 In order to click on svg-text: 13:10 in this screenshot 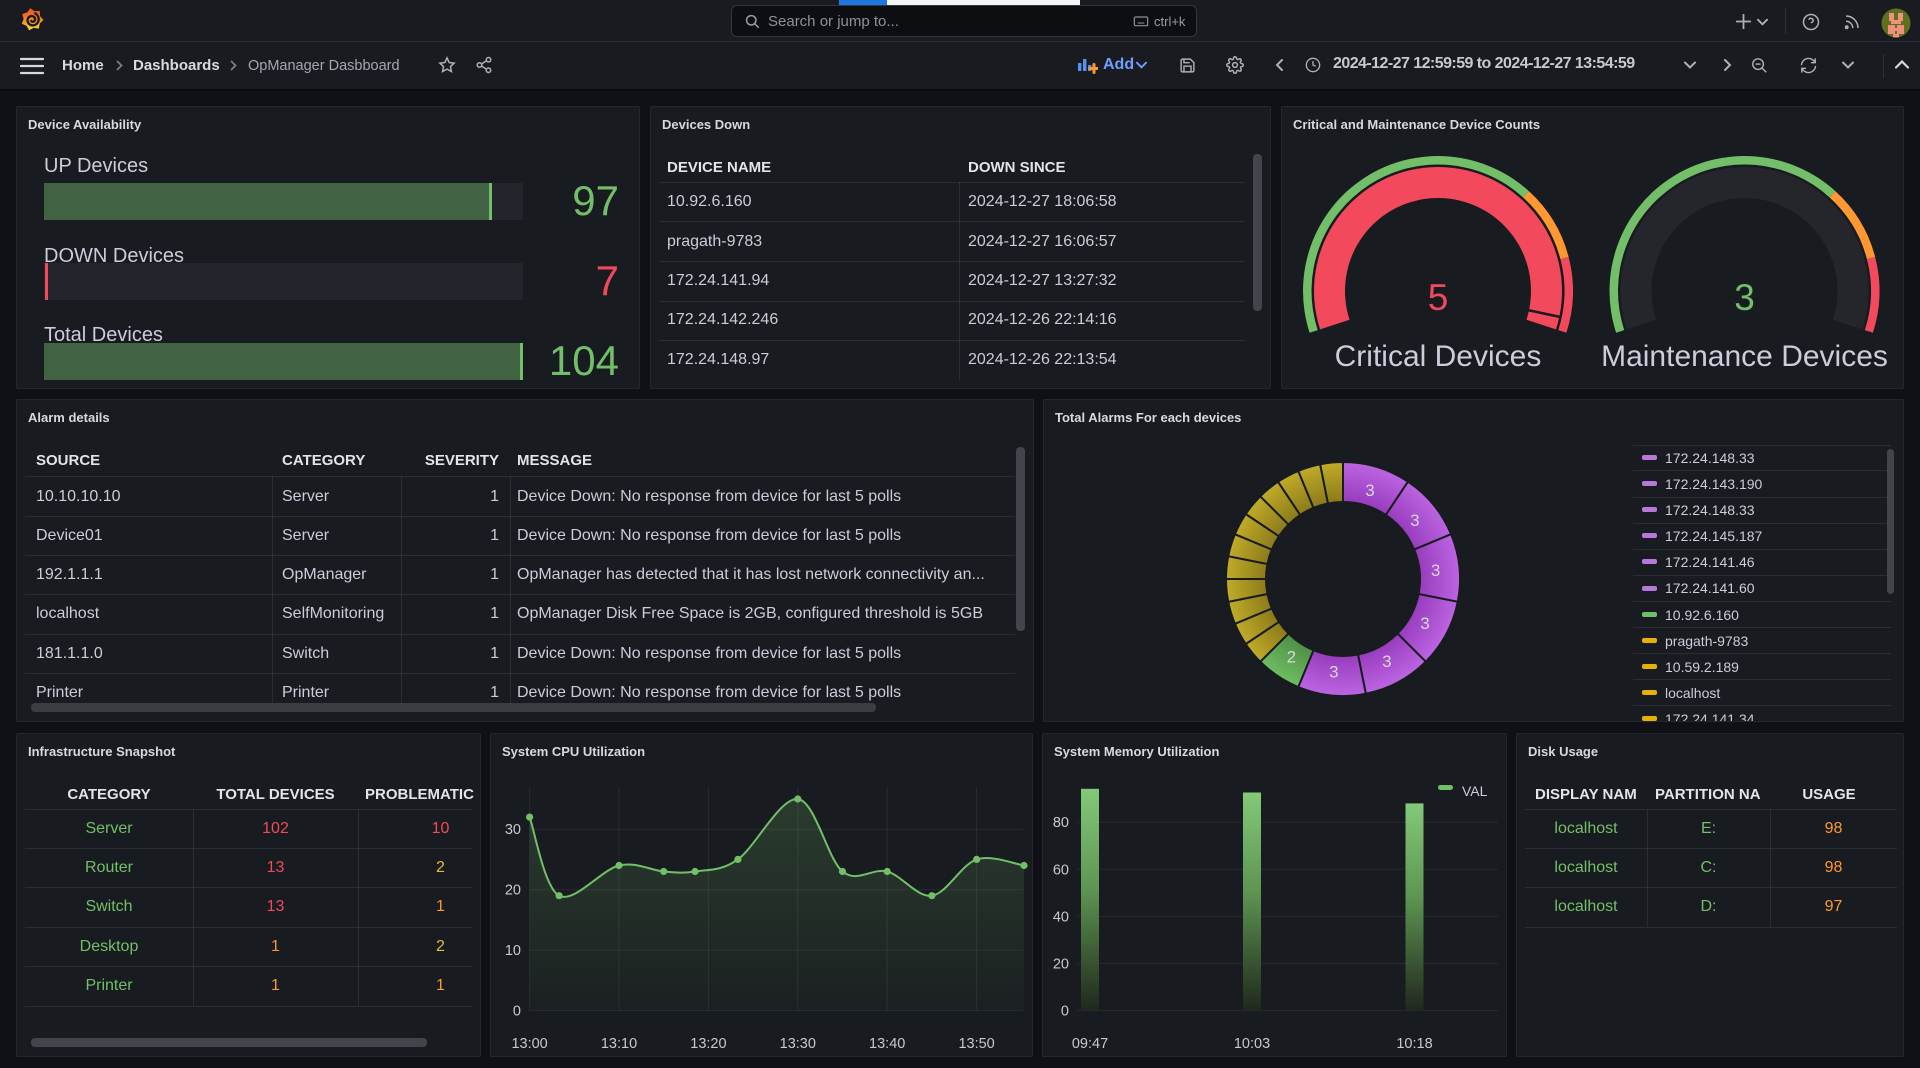, I will do `click(619, 1044)`.